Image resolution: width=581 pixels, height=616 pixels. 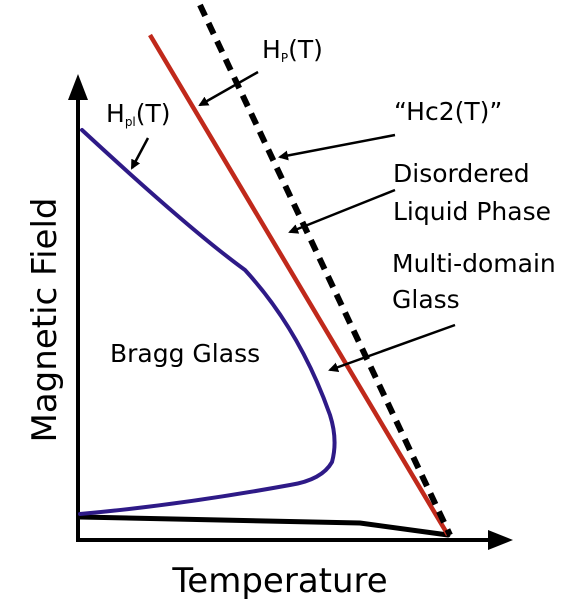 I want to click on multidomain-pointer-arrow, so click(x=392, y=347).